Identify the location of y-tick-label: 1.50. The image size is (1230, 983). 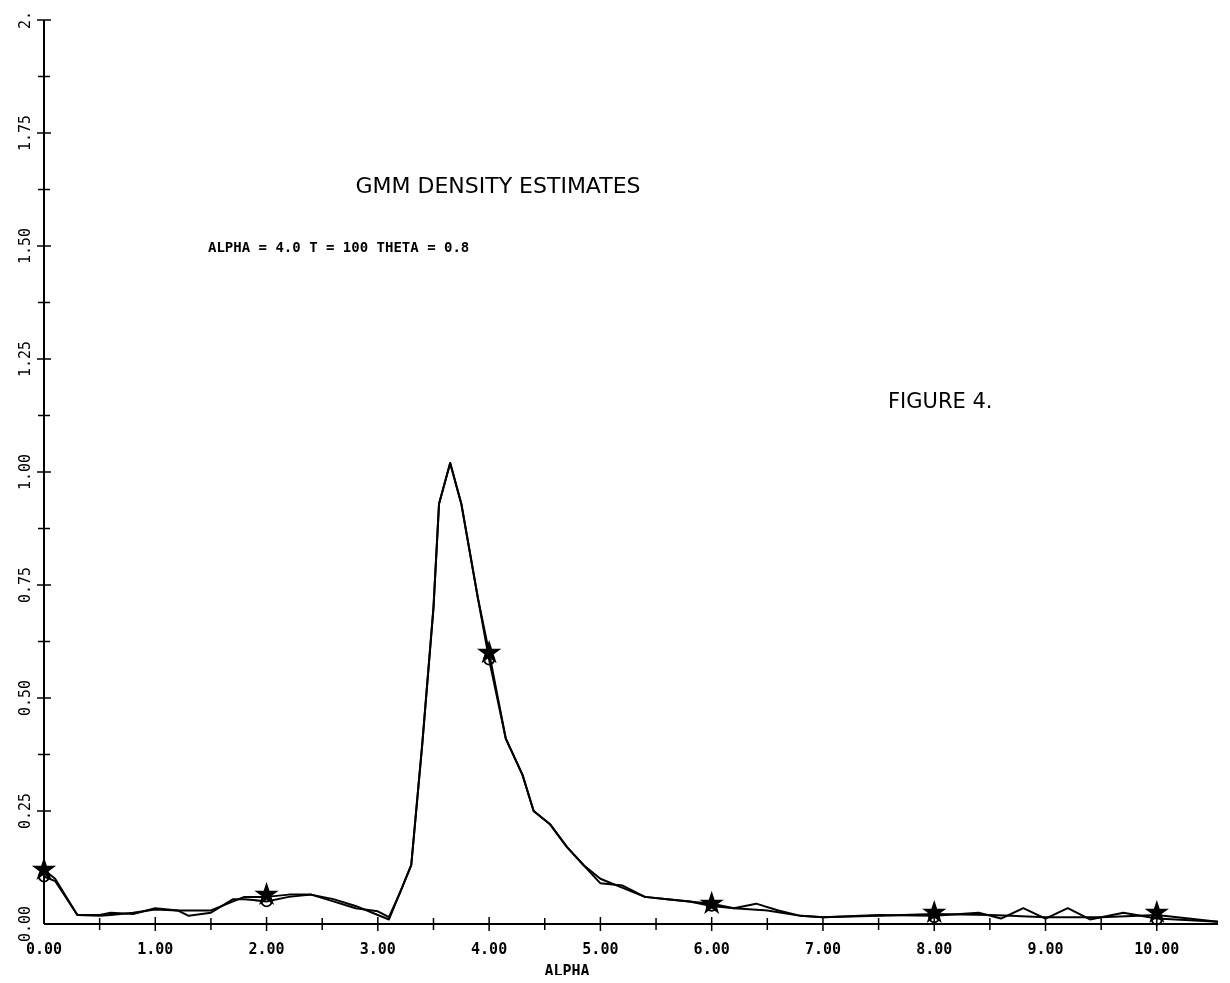
(25, 246).